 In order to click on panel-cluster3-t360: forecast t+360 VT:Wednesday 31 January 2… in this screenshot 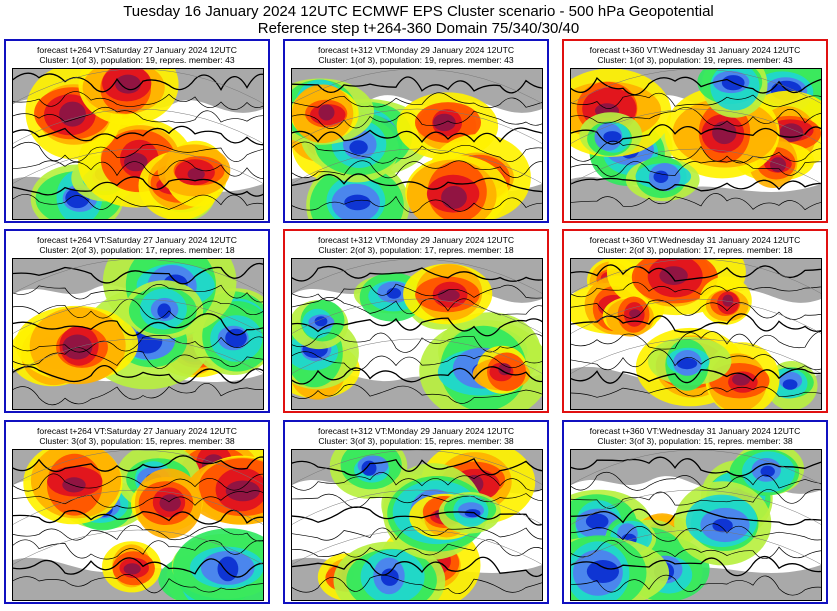, I will do `click(695, 512)`.